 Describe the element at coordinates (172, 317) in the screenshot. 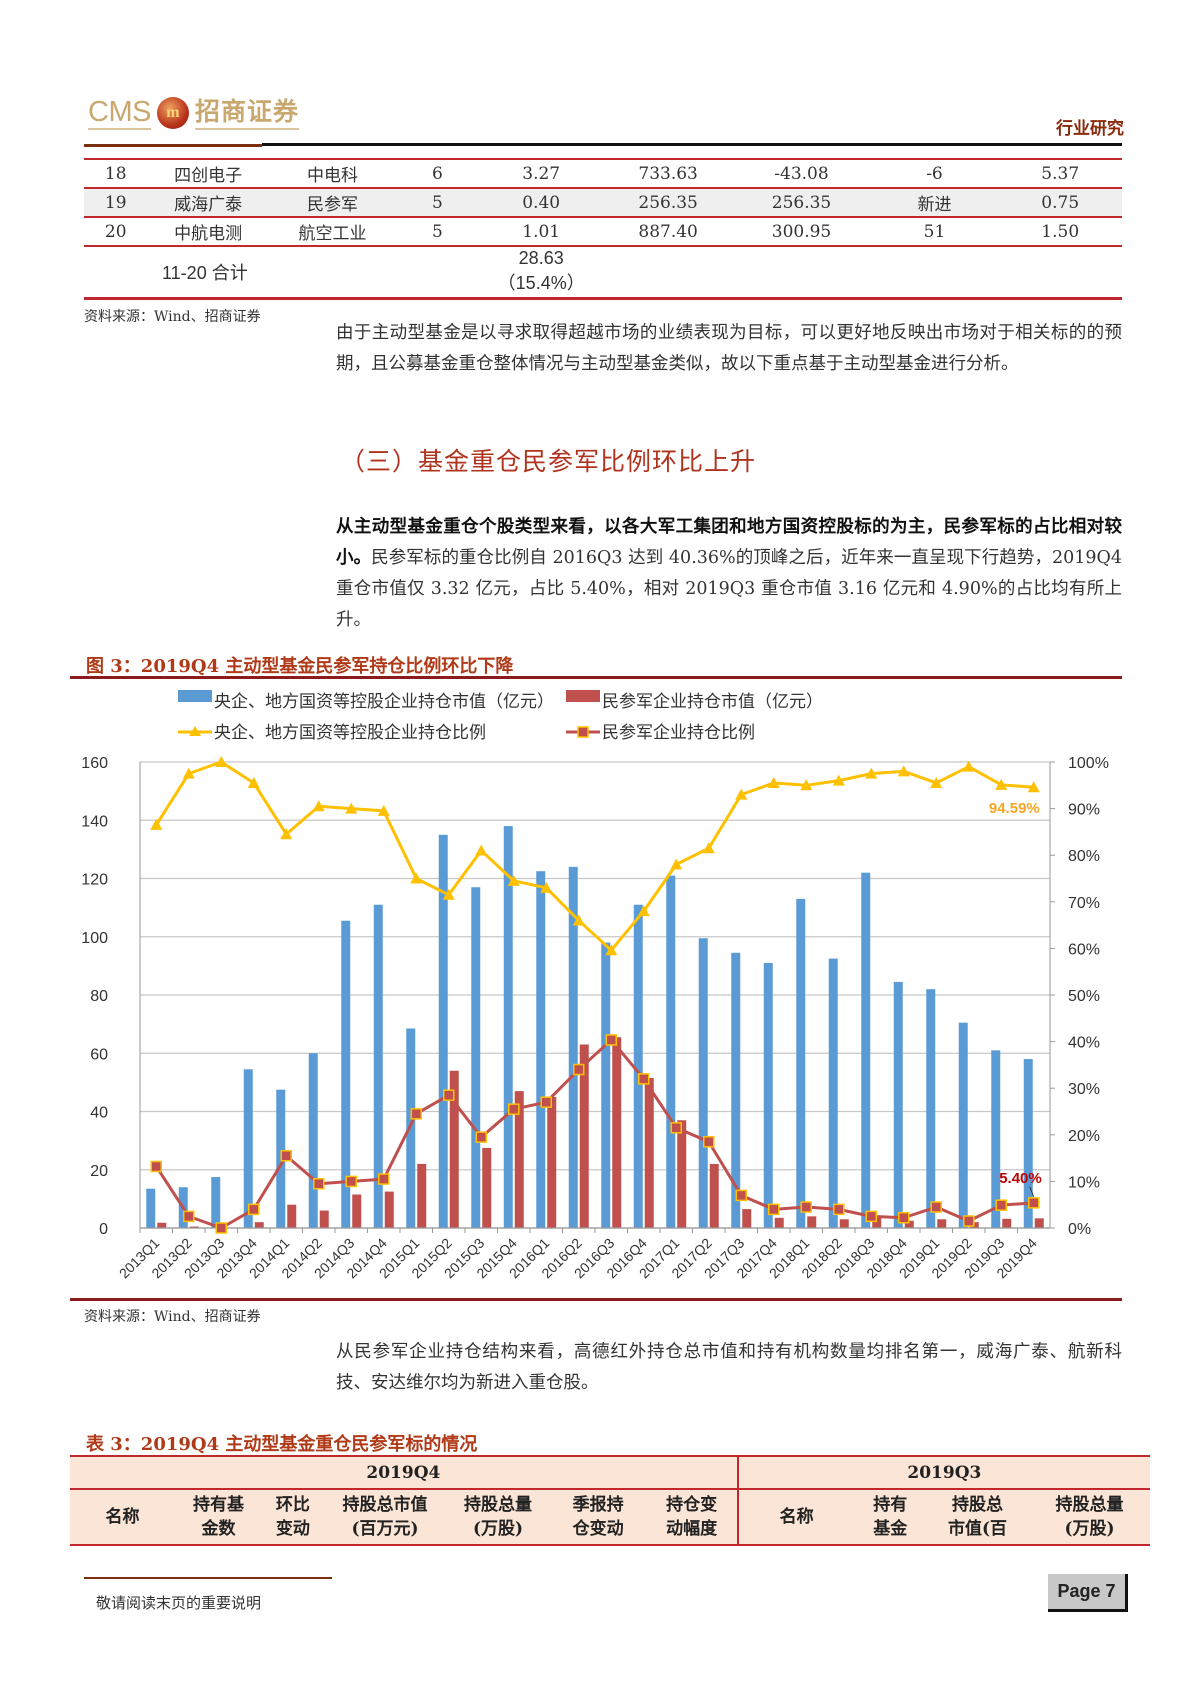

I see `table-source-note: 资料来源：Wind、招商证券` at that location.